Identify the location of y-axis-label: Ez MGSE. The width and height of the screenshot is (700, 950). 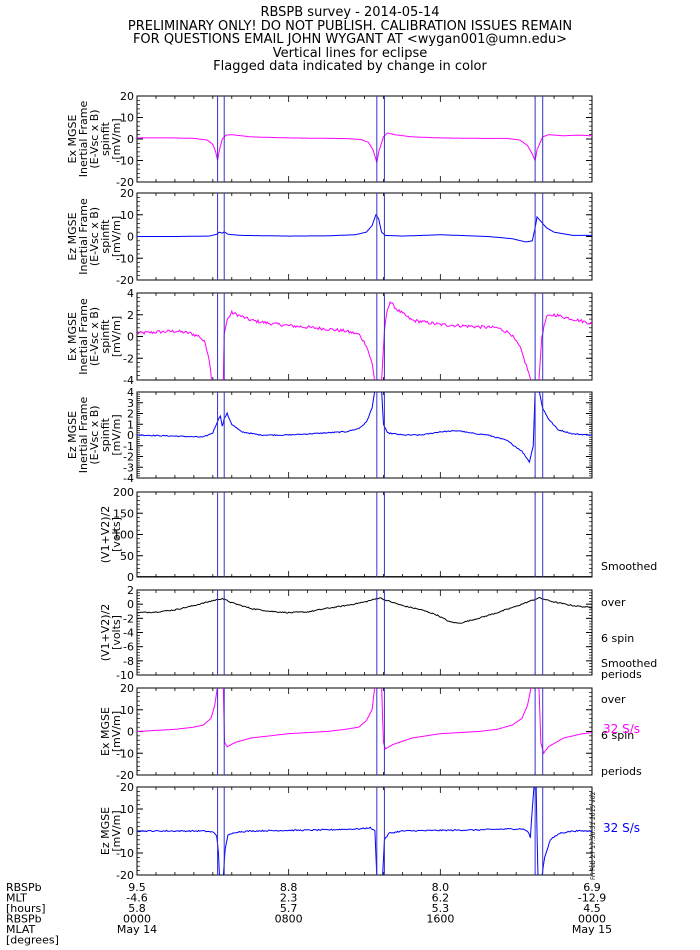
(72, 435).